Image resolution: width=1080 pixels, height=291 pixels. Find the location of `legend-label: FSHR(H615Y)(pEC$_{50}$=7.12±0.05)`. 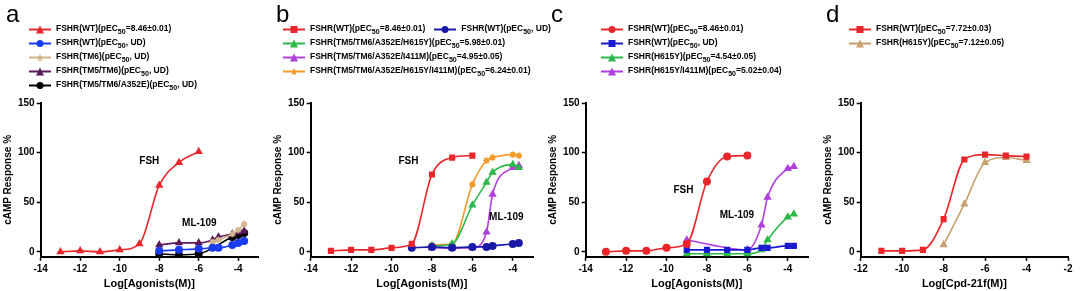

legend-label: FSHR(H615Y)(pEC$_{50}$=7.12±0.05) is located at coordinates (940, 43).